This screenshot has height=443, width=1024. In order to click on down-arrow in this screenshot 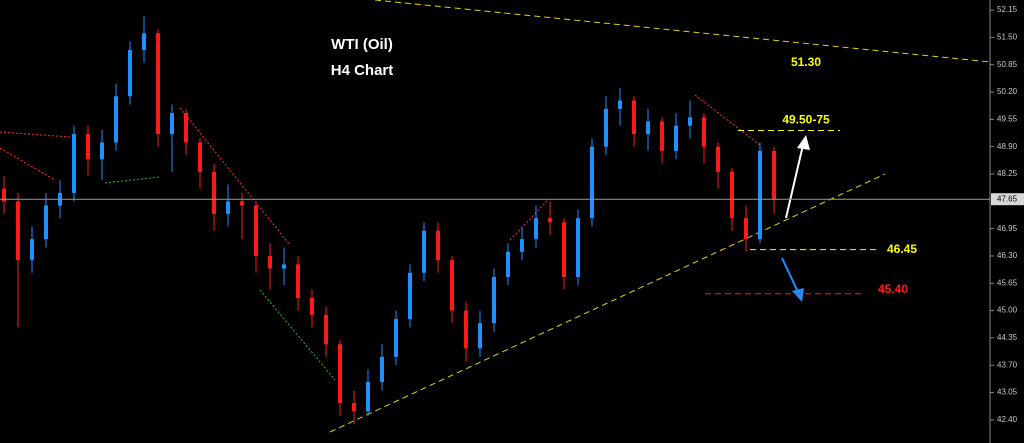, I will do `click(790, 275)`.